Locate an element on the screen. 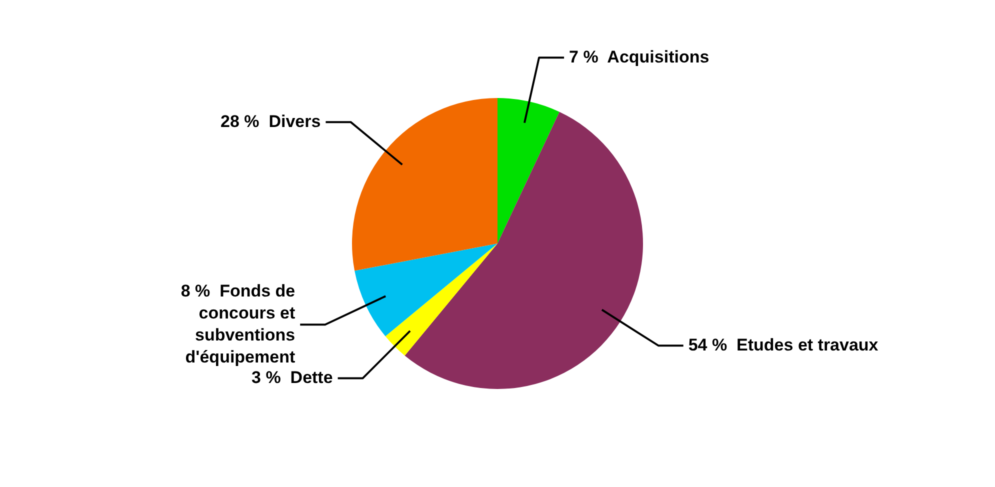  slice-label: 3 % Dette is located at coordinates (292, 377).